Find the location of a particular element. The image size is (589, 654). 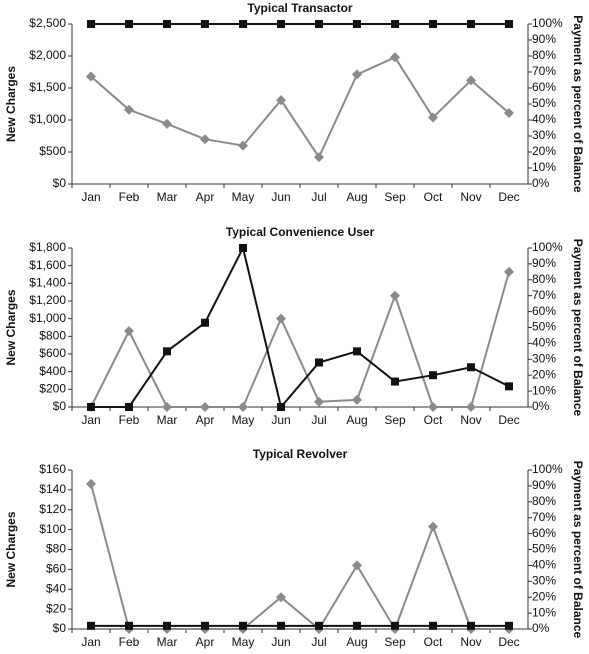

y-tick-label: $1,400 is located at coordinates (47, 283).